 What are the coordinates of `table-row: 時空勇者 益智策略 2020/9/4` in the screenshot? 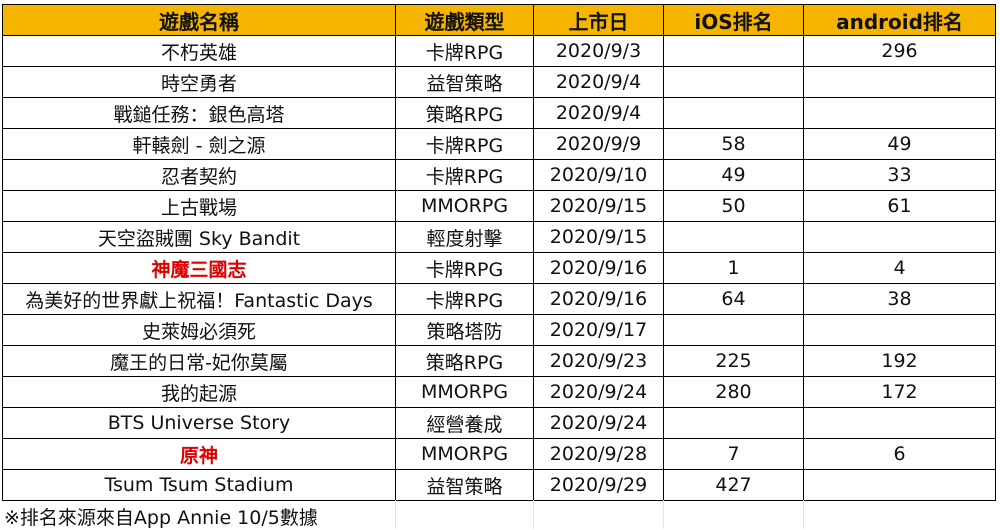 It's located at (499, 82).